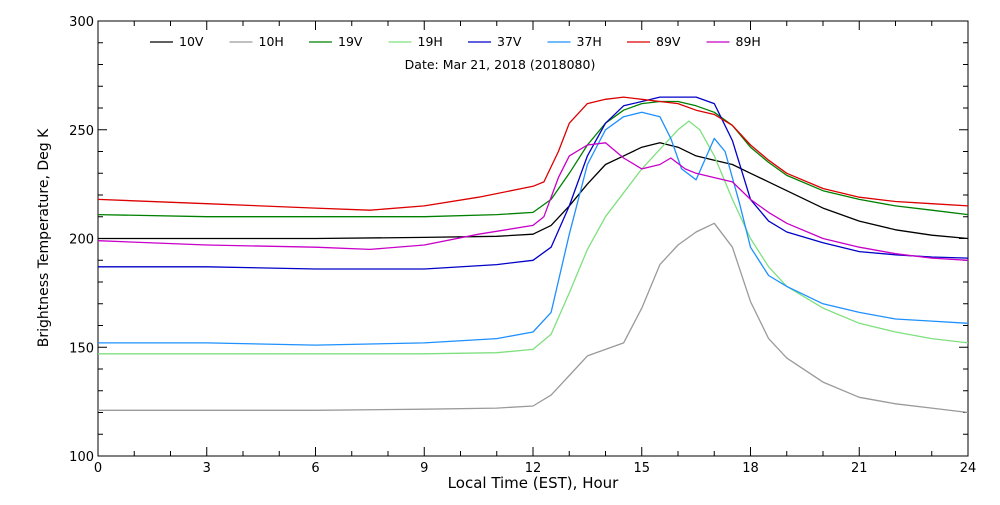  What do you see at coordinates (81, 457) in the screenshot?
I see `y-tick-label: 100` at bounding box center [81, 457].